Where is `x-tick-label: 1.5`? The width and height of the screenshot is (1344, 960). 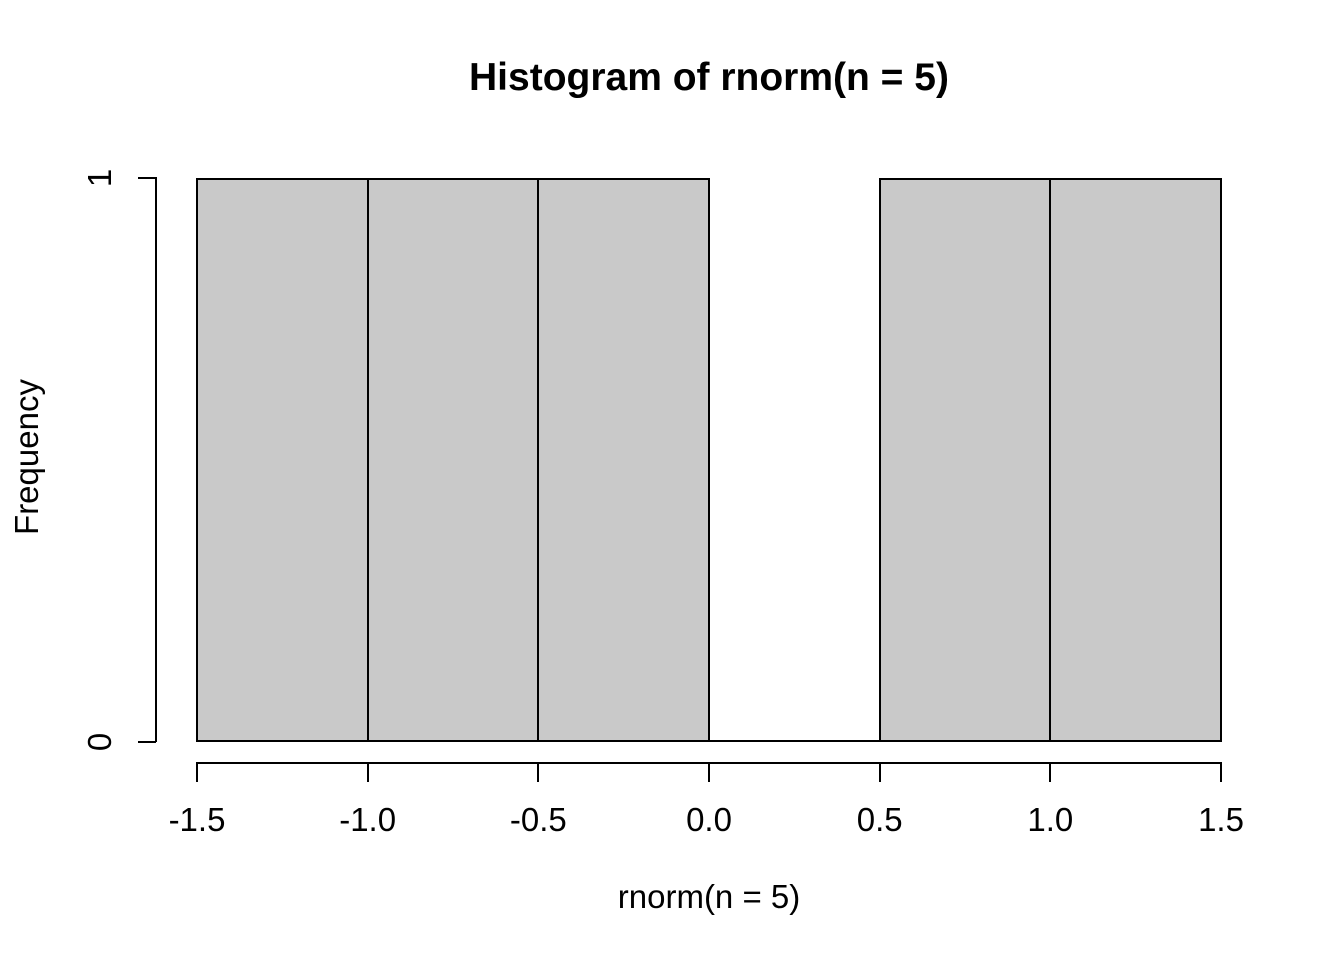 x-tick-label: 1.5 is located at coordinates (1221, 819).